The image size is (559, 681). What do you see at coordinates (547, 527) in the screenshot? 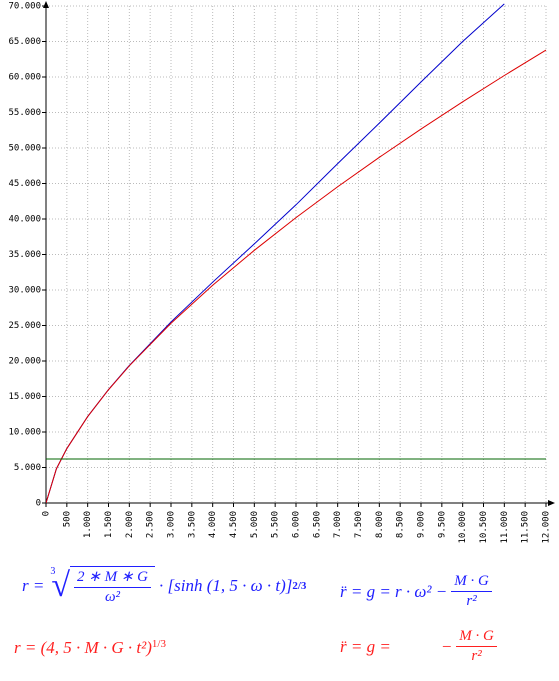
I see `x-tick-label: 12.000` at bounding box center [547, 527].